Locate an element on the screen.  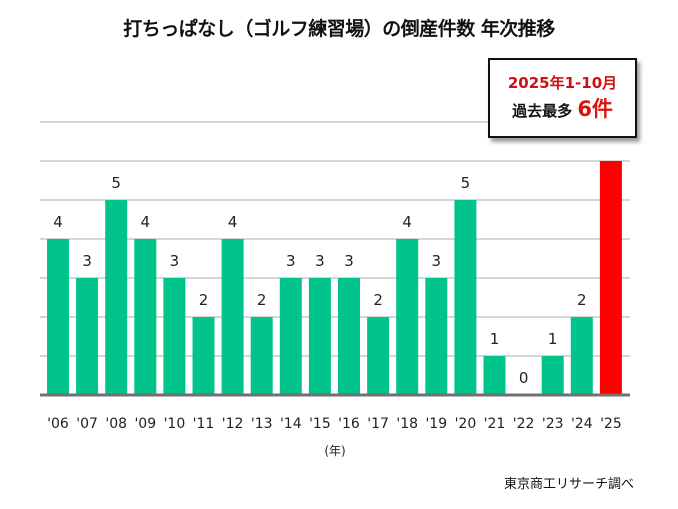
x-tick-label: '19 is located at coordinates (436, 424).